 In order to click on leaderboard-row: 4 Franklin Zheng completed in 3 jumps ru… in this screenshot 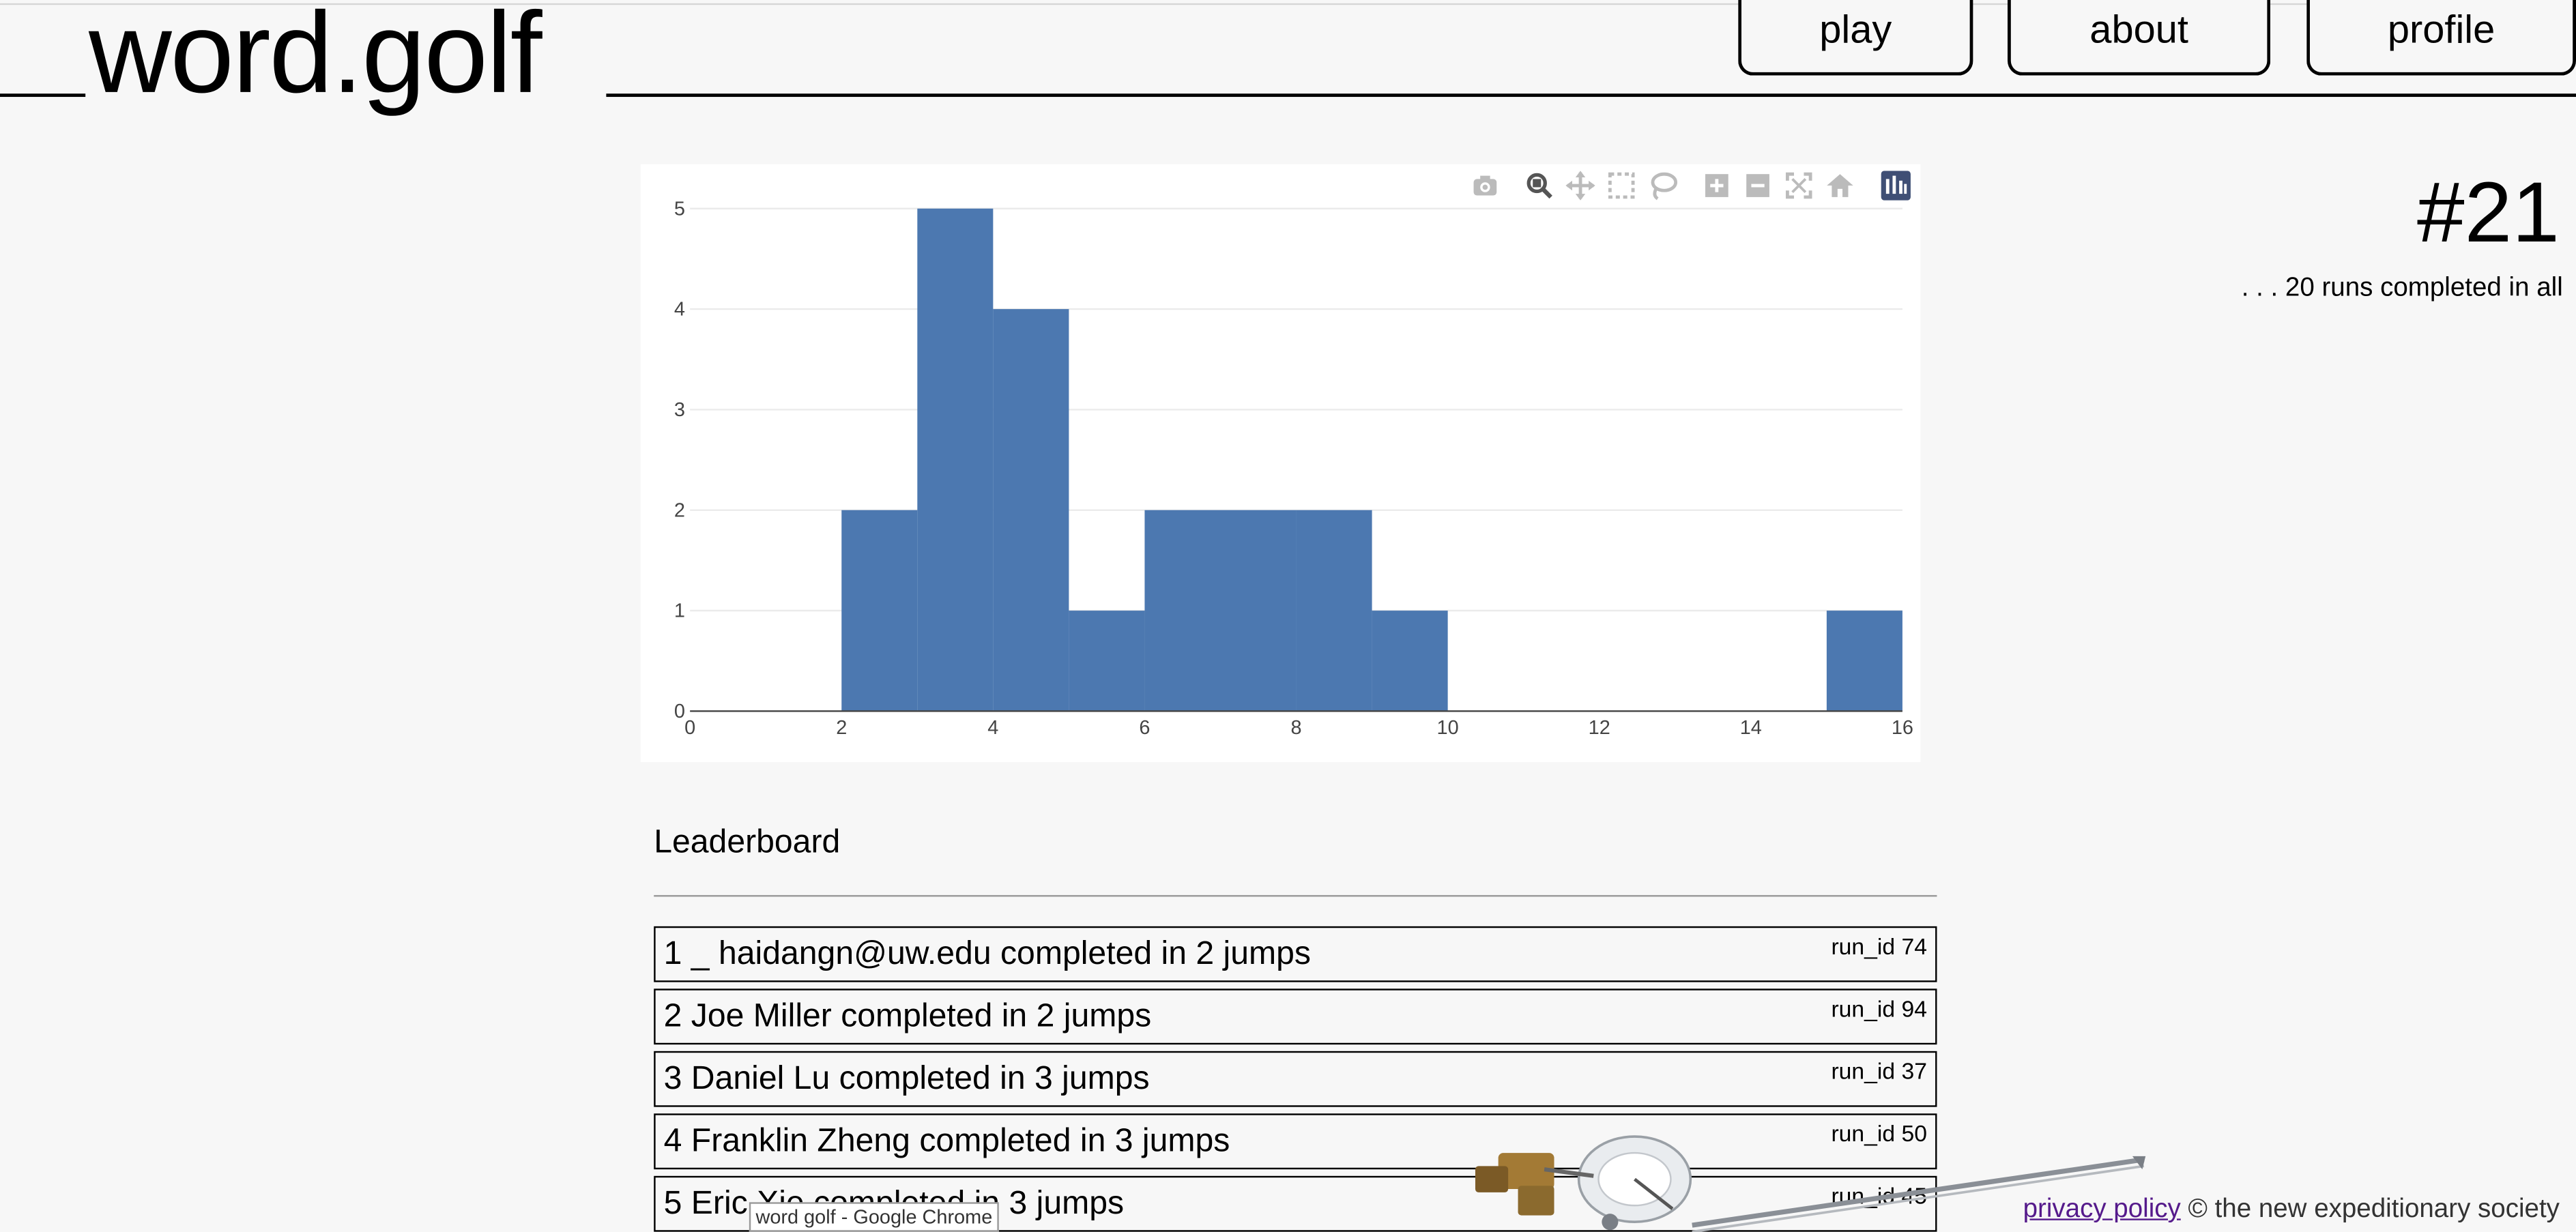, I will do `click(1295, 1141)`.